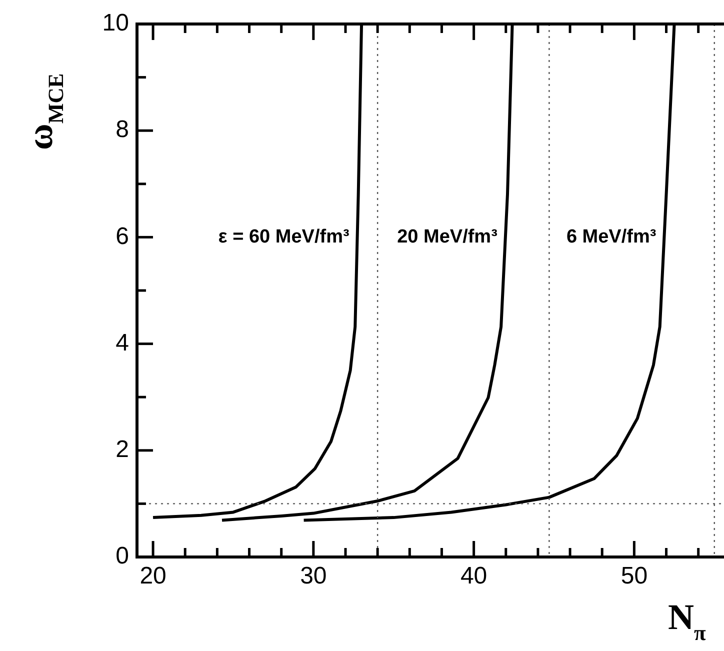 Image resolution: width=724 pixels, height=651 pixels. I want to click on y-tick-label: 4, so click(122, 342).